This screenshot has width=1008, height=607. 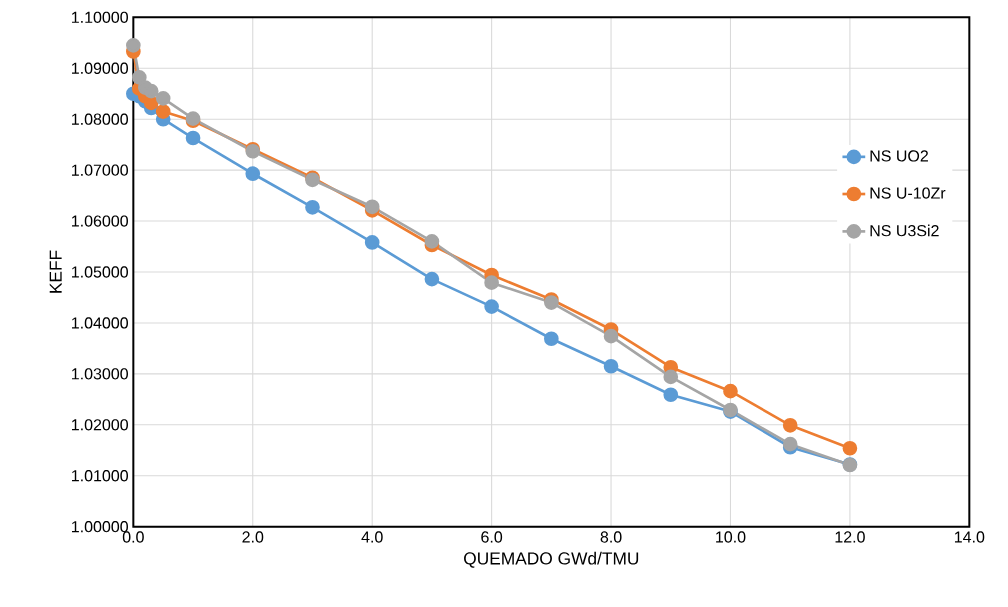 I want to click on x-tick-label: 4.0, so click(x=372, y=537).